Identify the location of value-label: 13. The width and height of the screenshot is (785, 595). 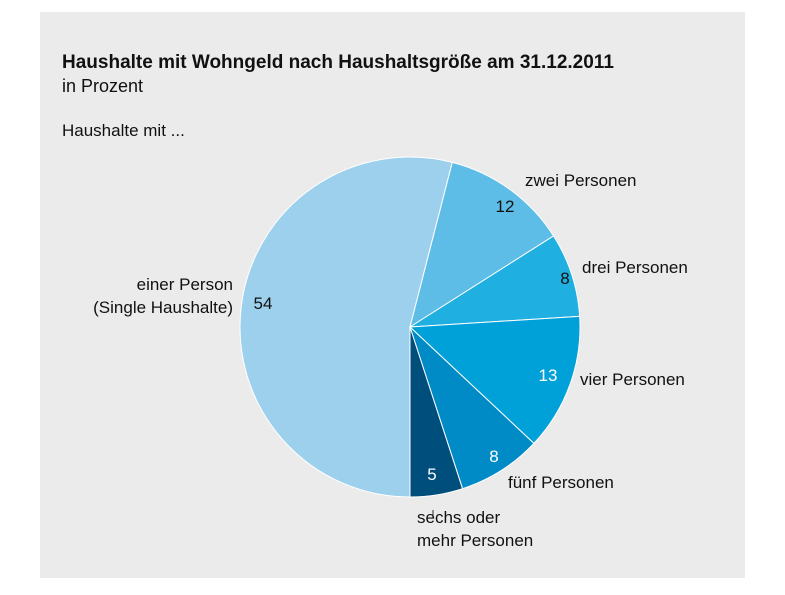
(548, 375).